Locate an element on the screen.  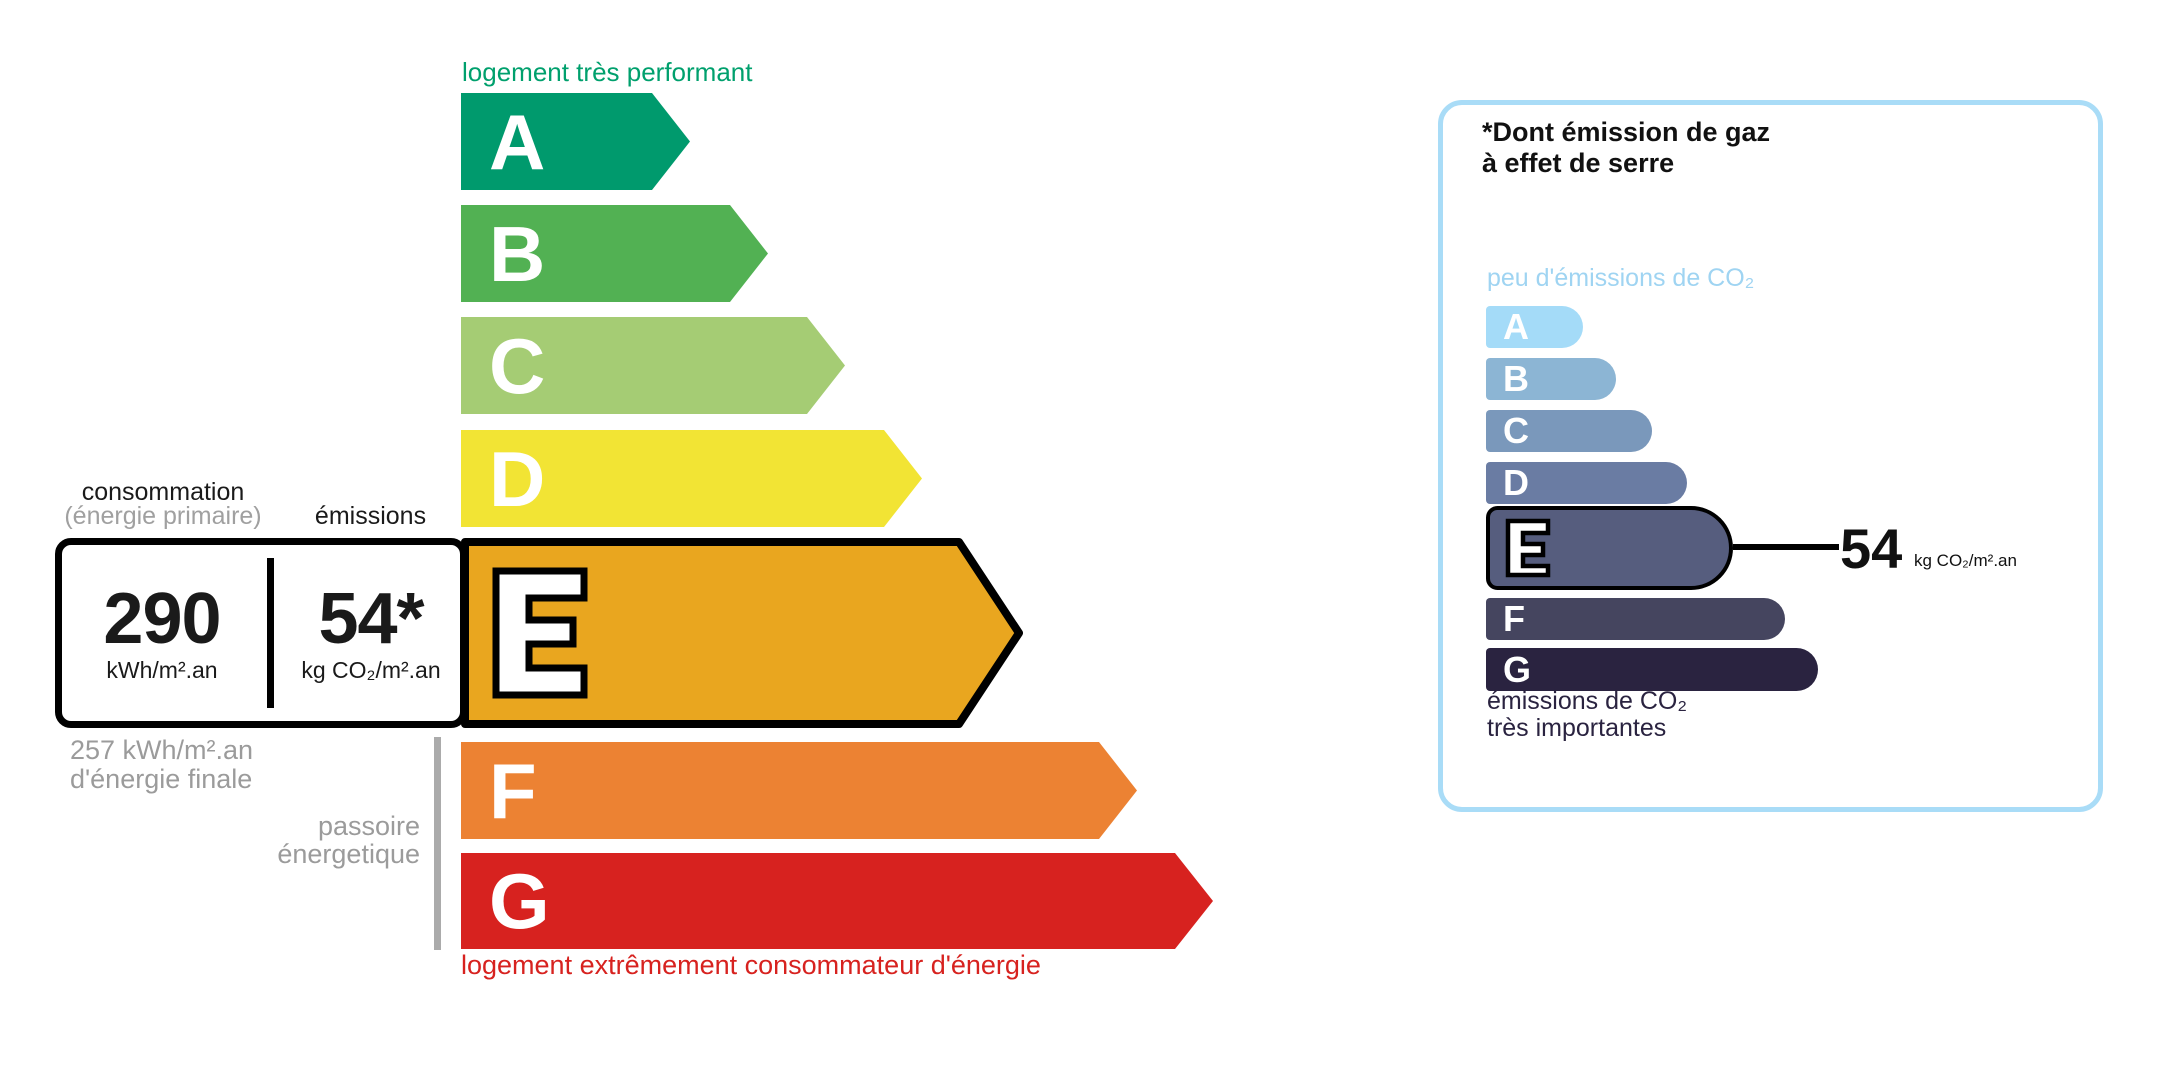
co2-bar-D: D is located at coordinates (1586, 483).